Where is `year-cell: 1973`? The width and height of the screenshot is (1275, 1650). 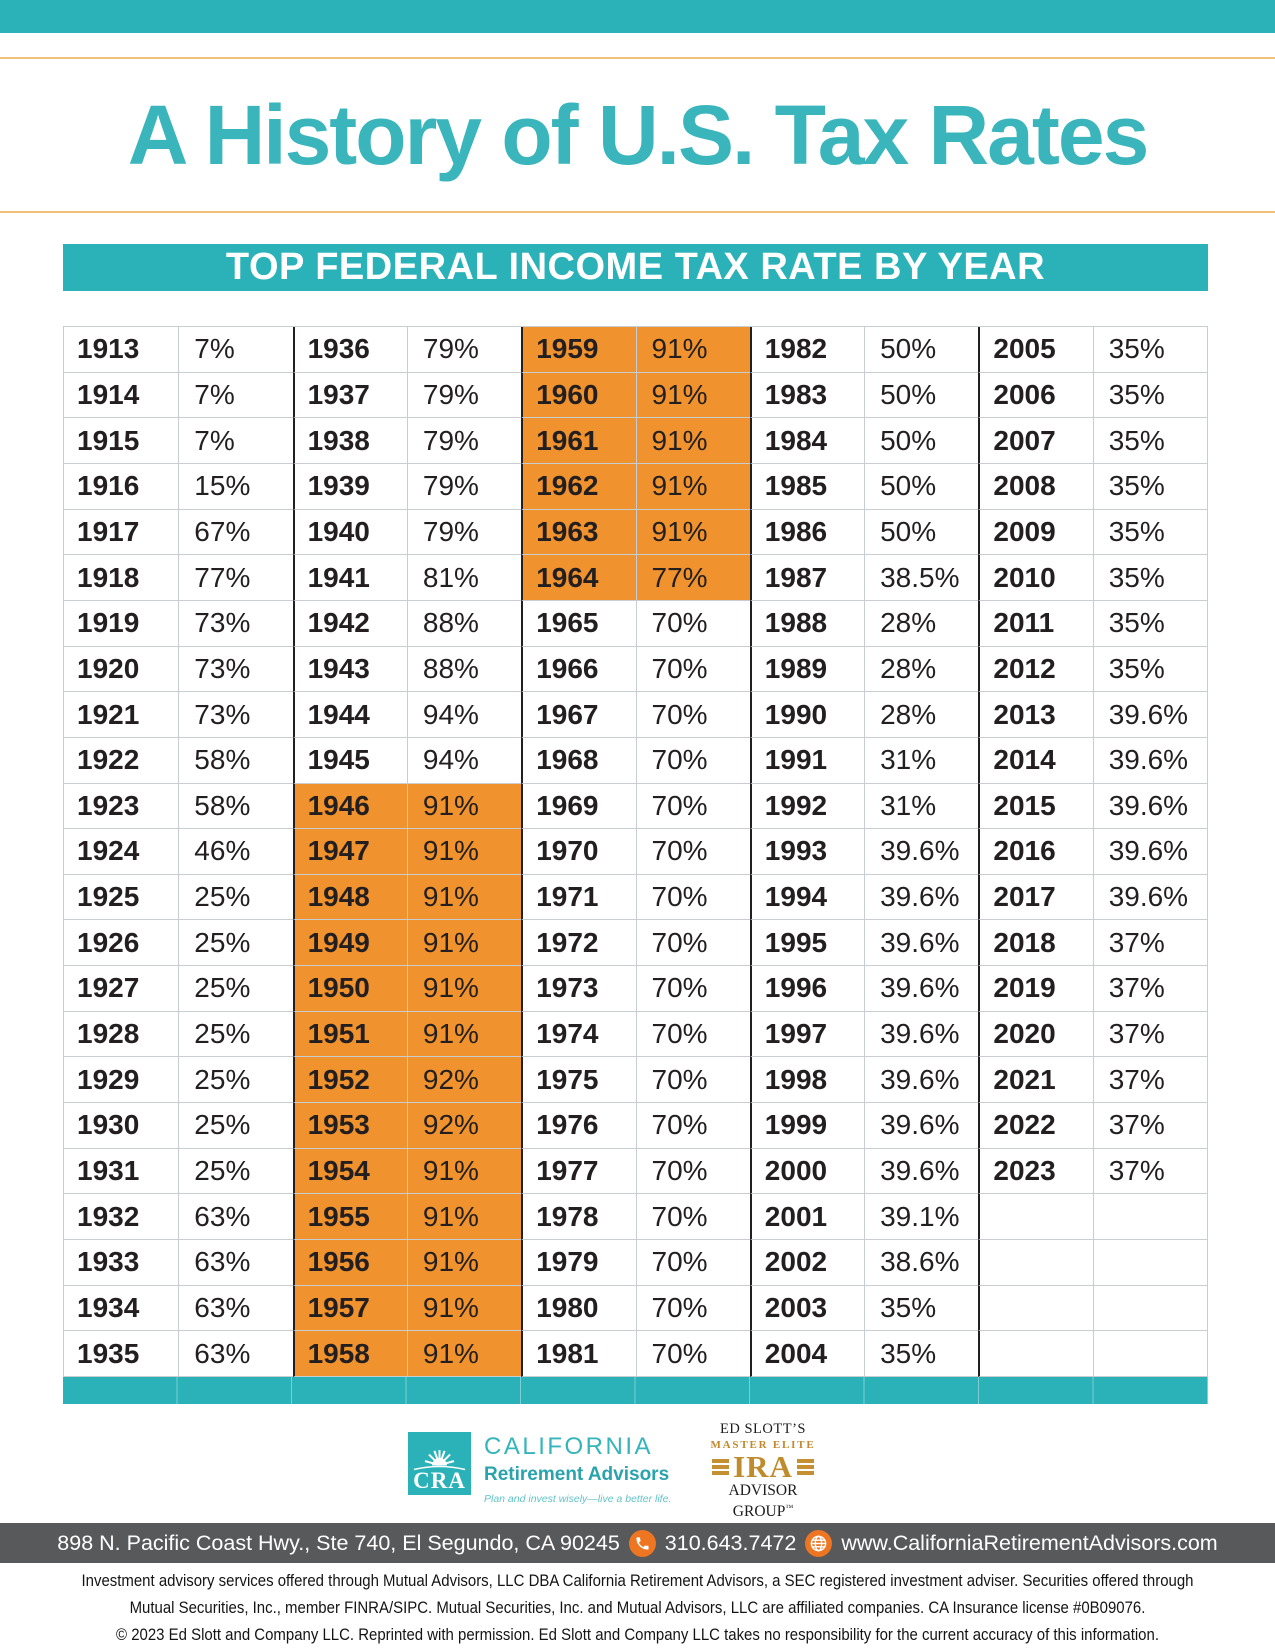 year-cell: 1973 is located at coordinates (578, 989).